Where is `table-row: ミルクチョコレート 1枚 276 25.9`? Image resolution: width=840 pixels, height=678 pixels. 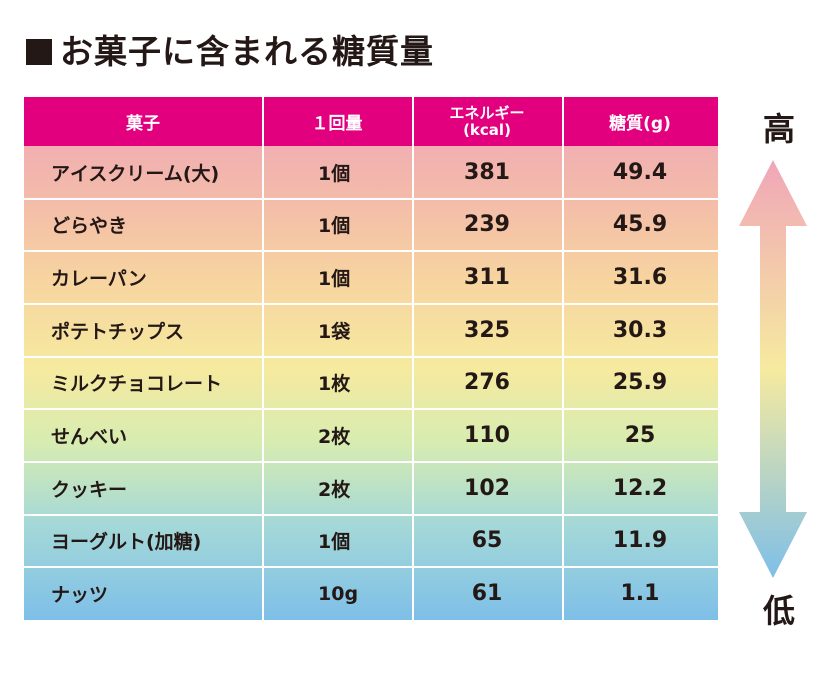 table-row: ミルクチョコレート 1枚 276 25.9 is located at coordinates (371, 383).